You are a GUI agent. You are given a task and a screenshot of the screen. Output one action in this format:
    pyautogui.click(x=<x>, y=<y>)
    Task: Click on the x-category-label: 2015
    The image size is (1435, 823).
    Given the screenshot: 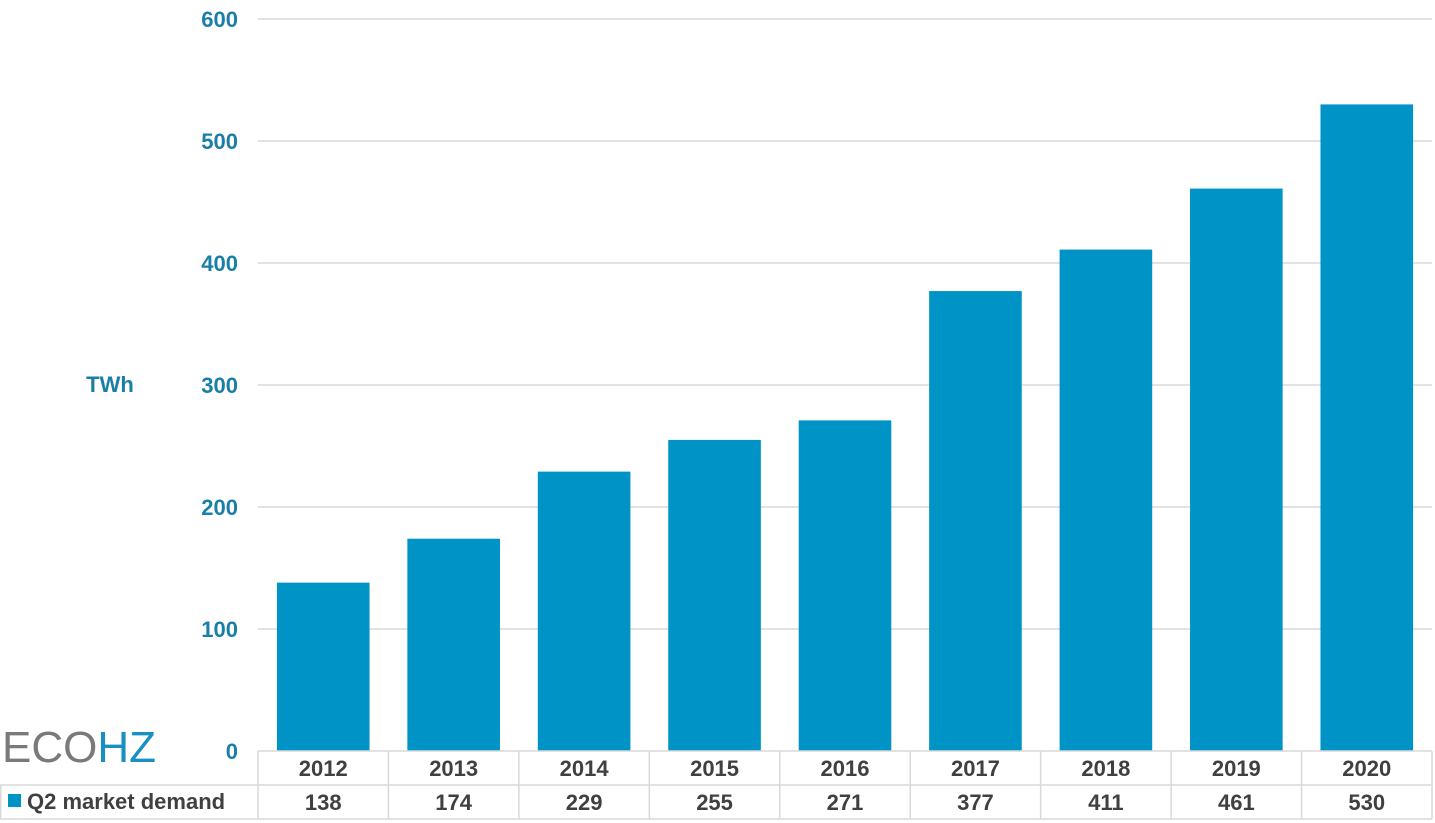 What is the action you would take?
    pyautogui.click(x=714, y=768)
    